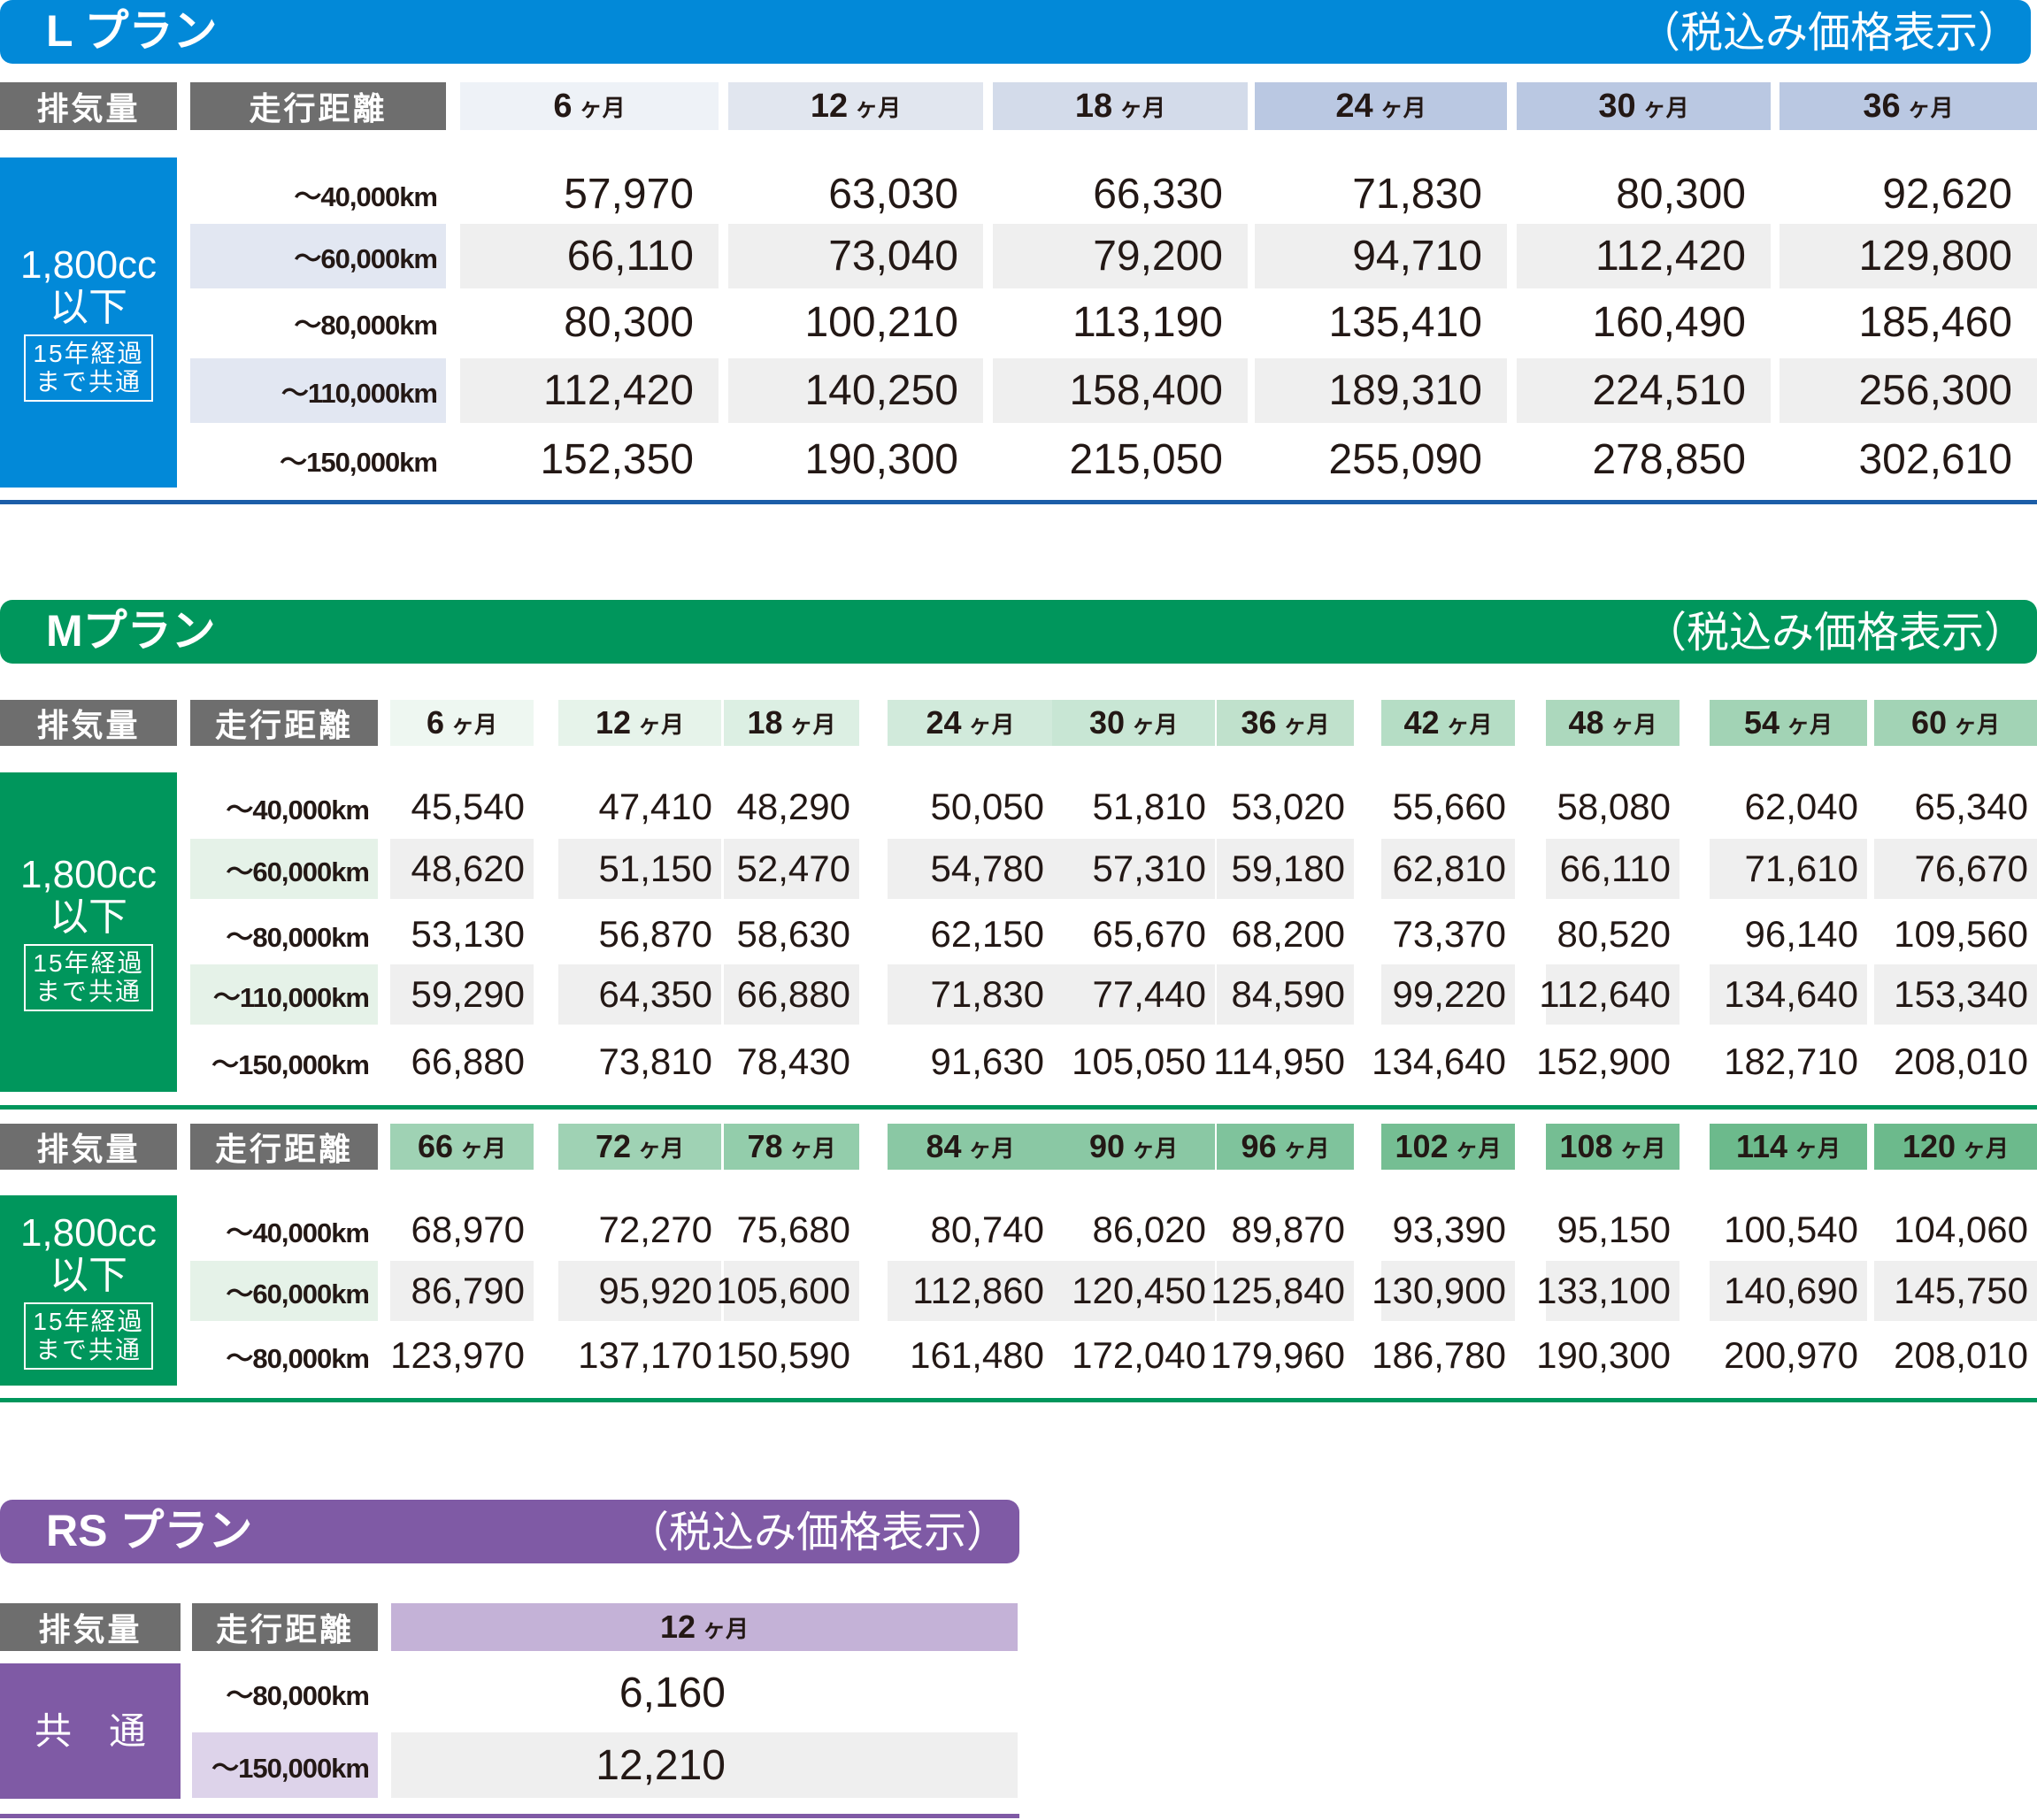 Image resolution: width=2037 pixels, height=1820 pixels. What do you see at coordinates (1448, 723) in the screenshot?
I see `month-header-42: 42 ヶ月` at bounding box center [1448, 723].